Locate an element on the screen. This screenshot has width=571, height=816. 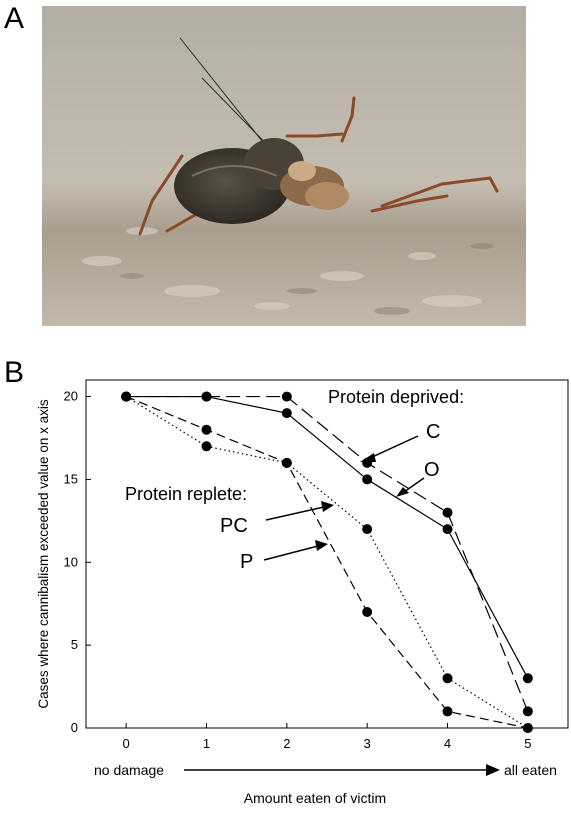
series-label-o: O is located at coordinates (432, 470).